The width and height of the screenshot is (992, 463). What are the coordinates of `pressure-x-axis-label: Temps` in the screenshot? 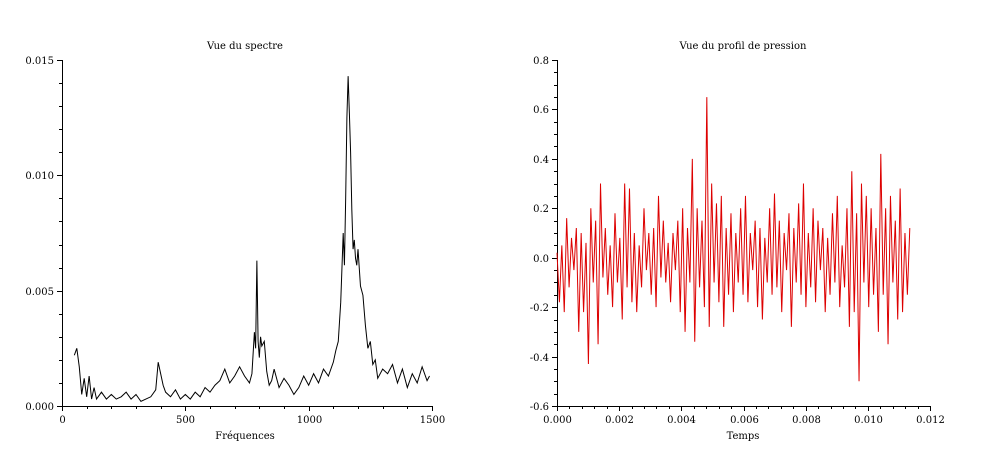 It's located at (743, 436).